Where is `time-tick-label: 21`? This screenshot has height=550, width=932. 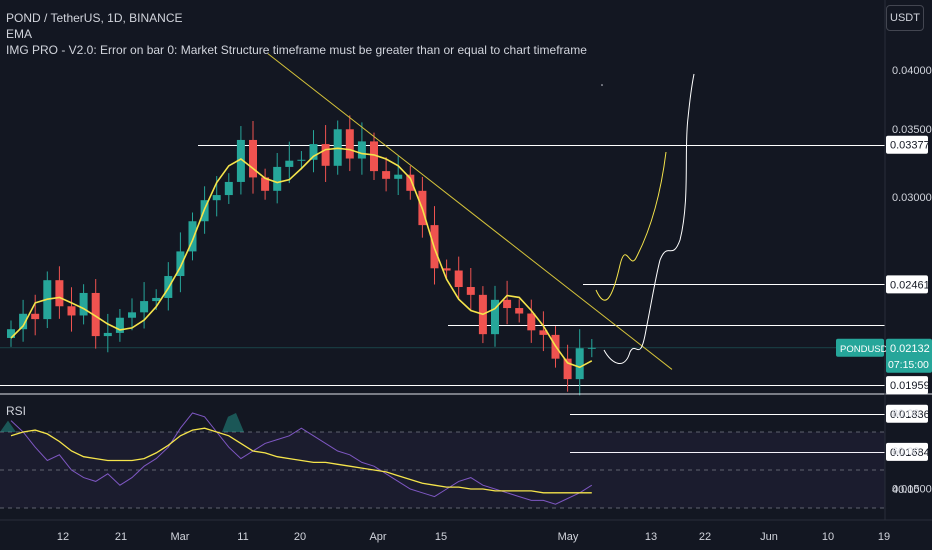
time-tick-label: 21 is located at coordinates (121, 537).